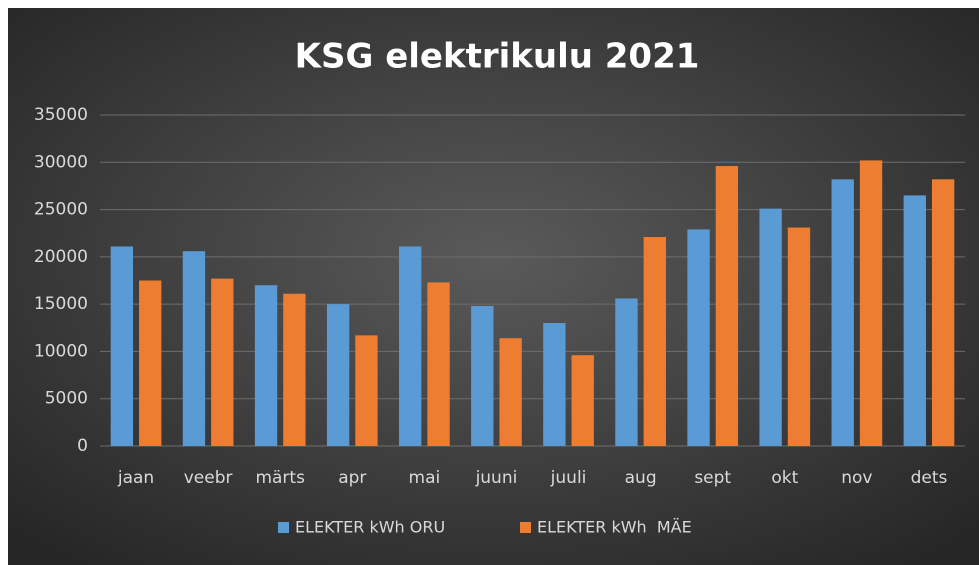 The width and height of the screenshot is (979, 565). I want to click on x-tick-label: mai, so click(425, 478).